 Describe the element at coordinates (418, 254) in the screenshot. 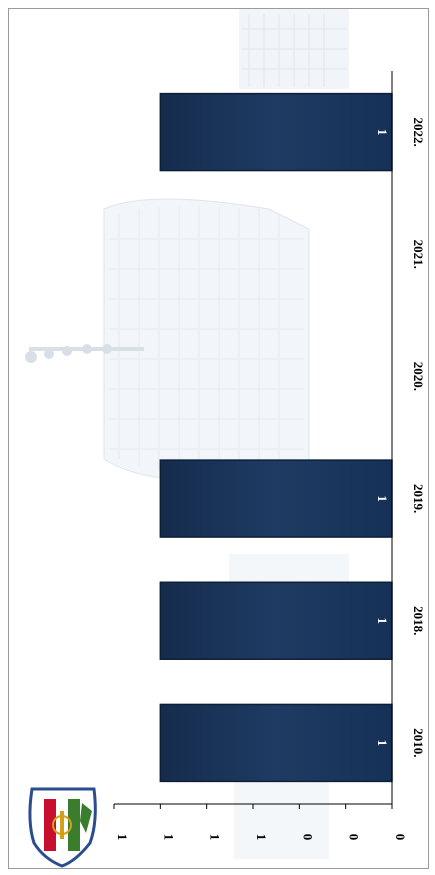

I see `category-label: 2021.` at that location.